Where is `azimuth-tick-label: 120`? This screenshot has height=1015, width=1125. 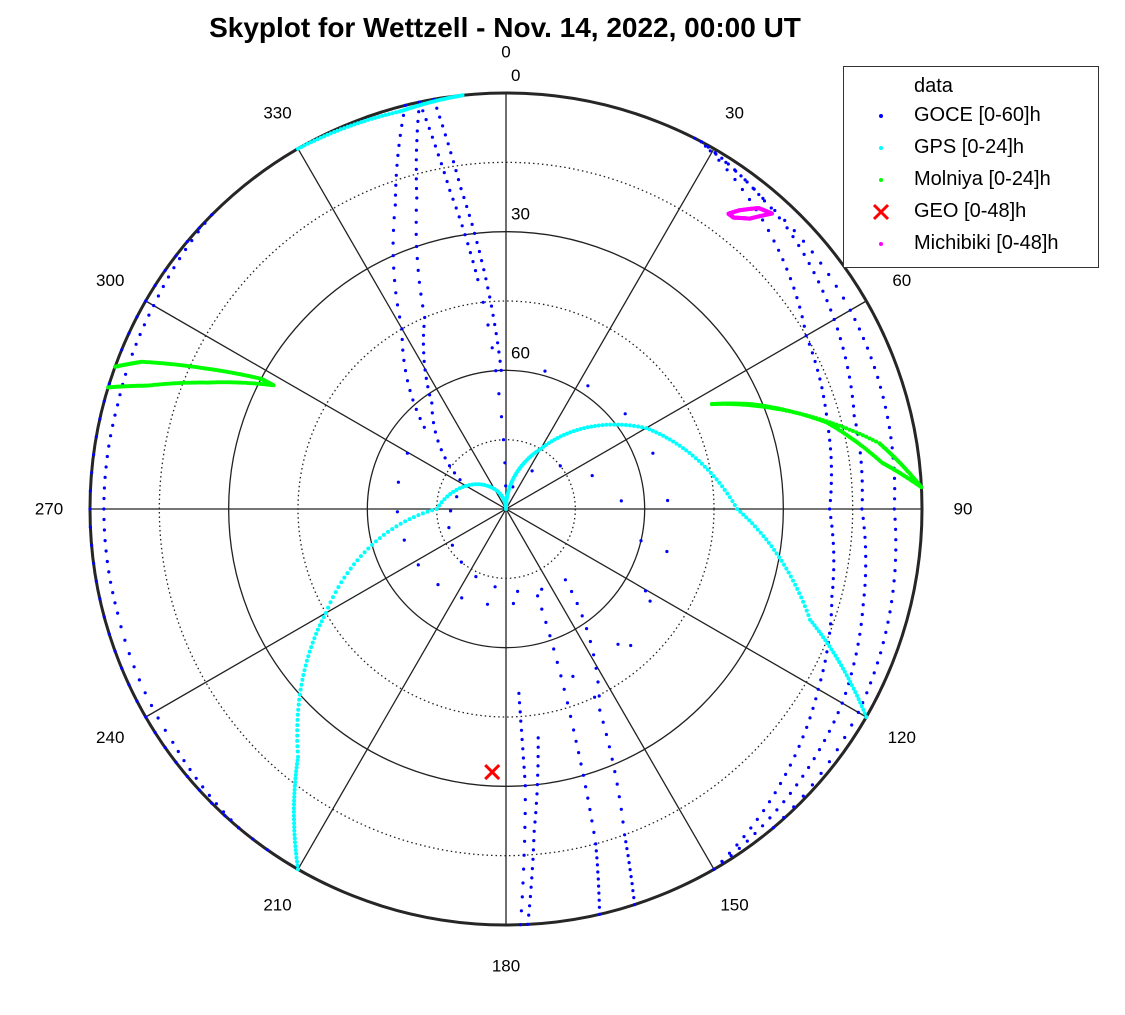
azimuth-tick-label: 120 is located at coordinates (902, 737).